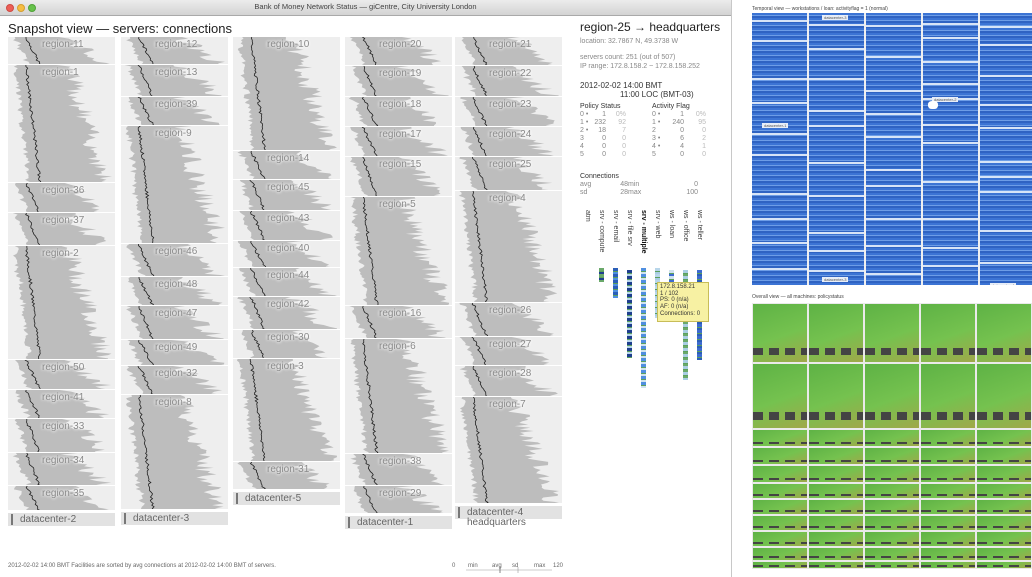  Describe the element at coordinates (286, 282) in the screenshot. I see `region-cell: region-44` at that location.